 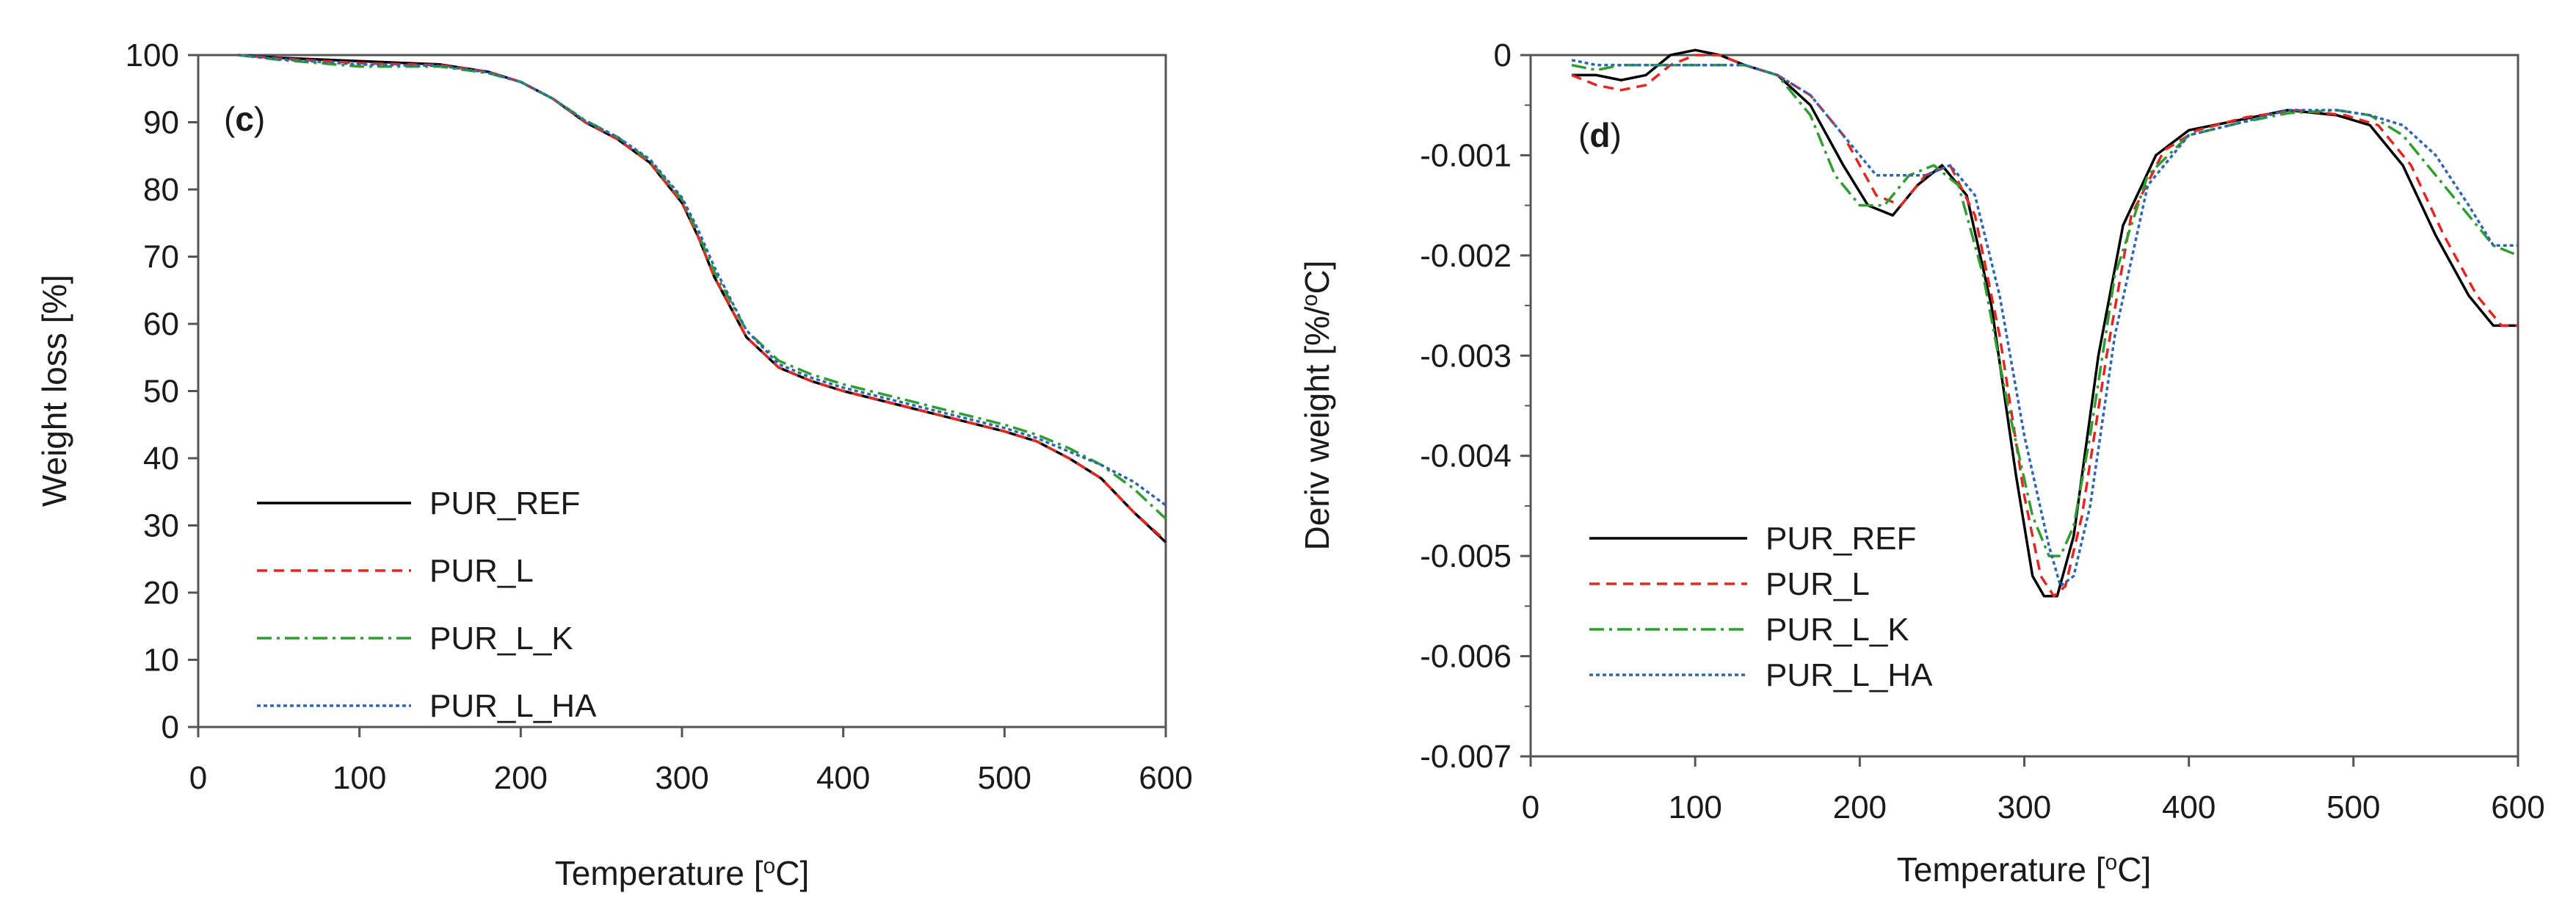 I want to click on y-tick-label: 10, so click(x=161, y=661).